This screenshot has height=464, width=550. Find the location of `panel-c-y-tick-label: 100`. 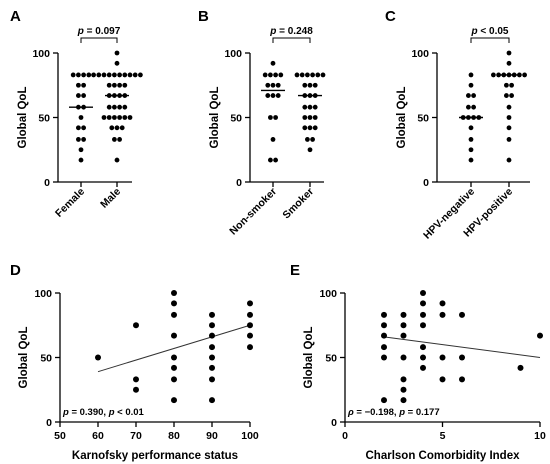

panel-c-y-tick-label: 100 is located at coordinates (420, 54).